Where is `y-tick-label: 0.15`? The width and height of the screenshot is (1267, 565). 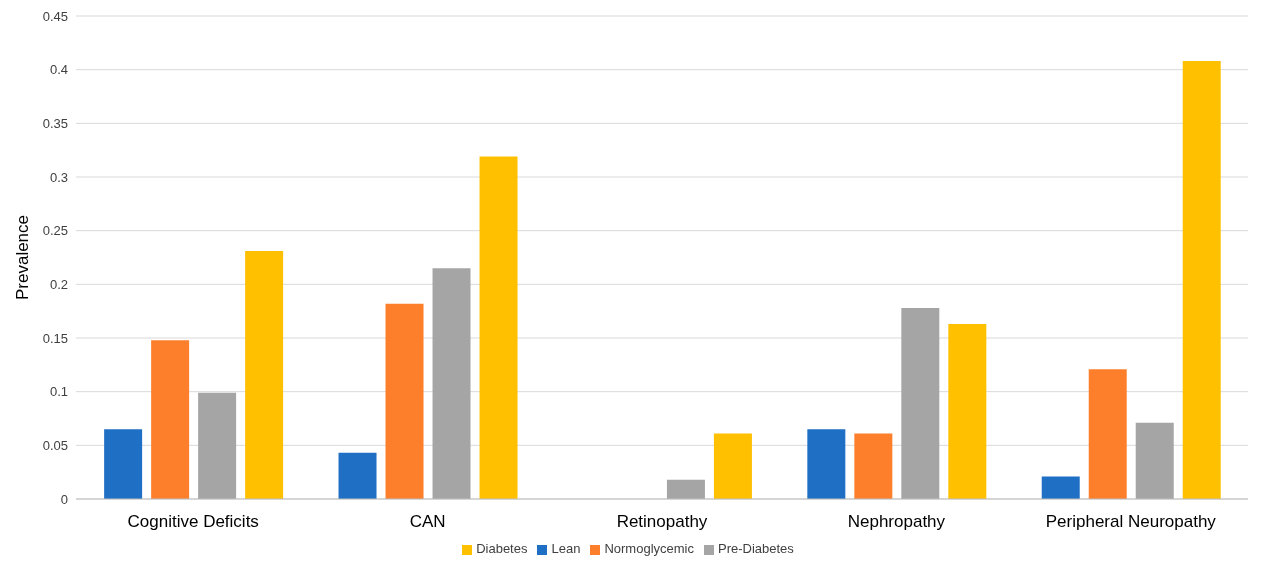 y-tick-label: 0.15 is located at coordinates (55, 338).